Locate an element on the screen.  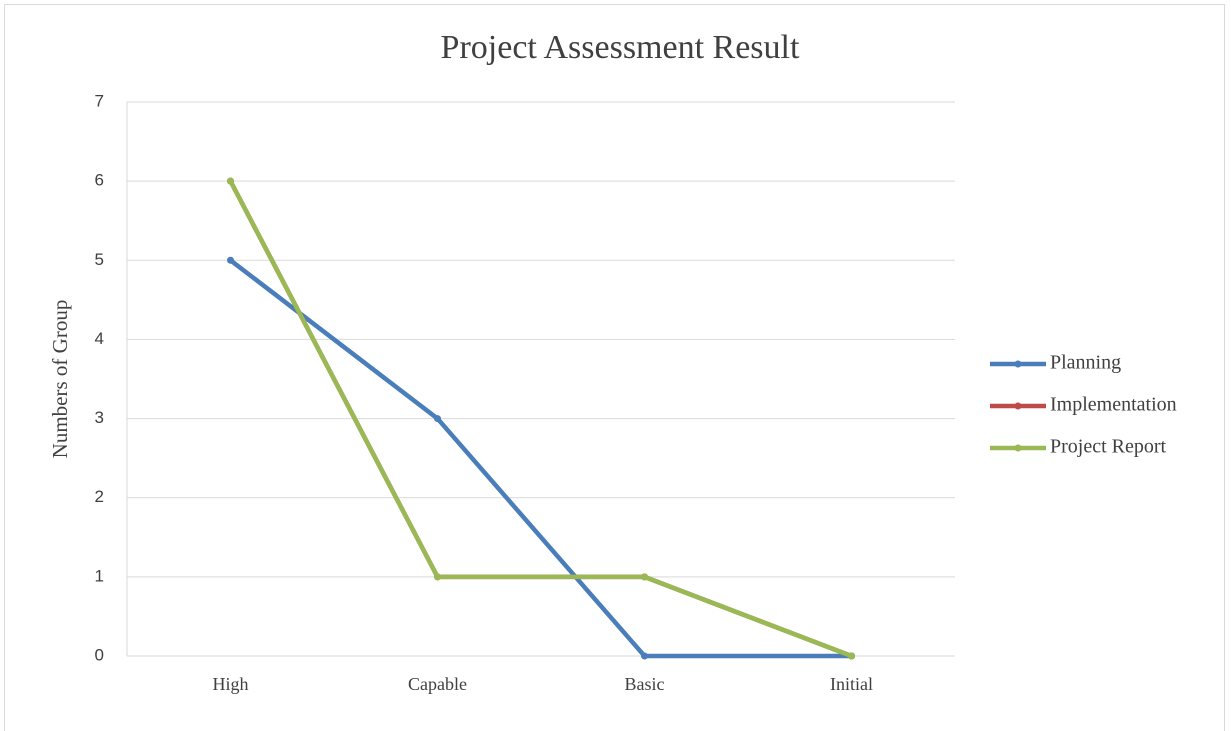
y-tick-label: 0 is located at coordinates (99, 654).